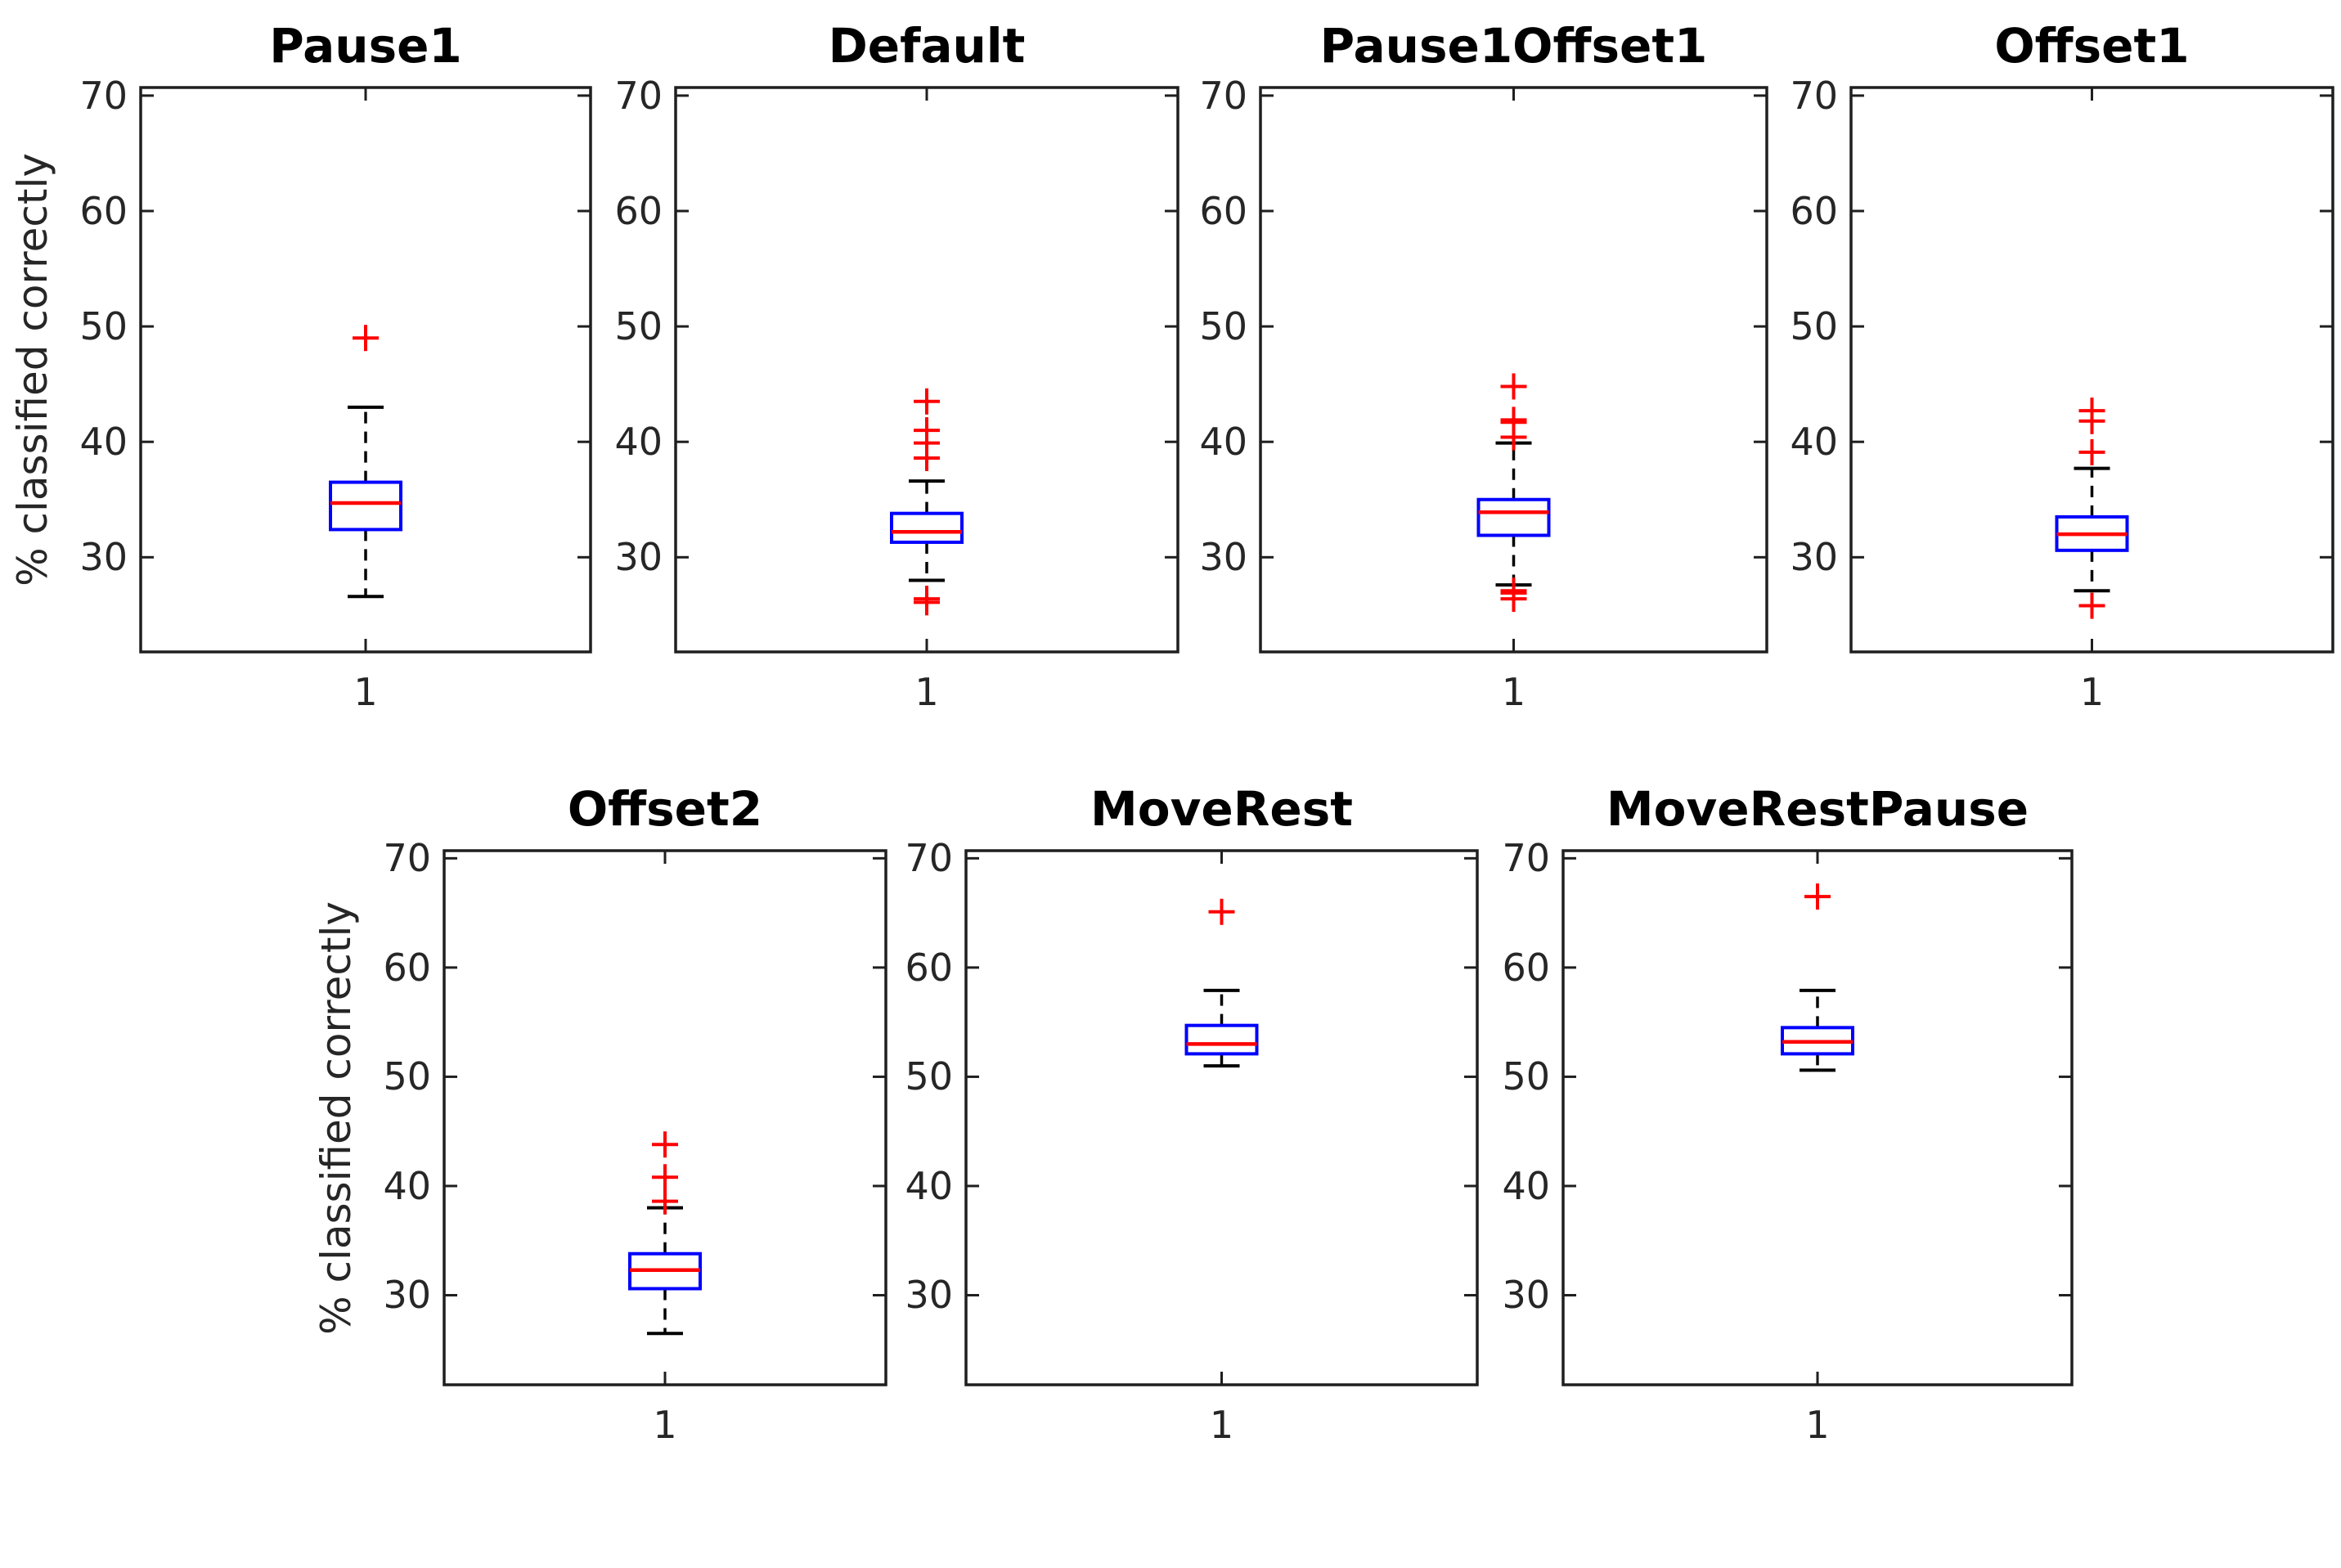 This screenshot has width=2341, height=1568. Describe the element at coordinates (1526, 1185) in the screenshot. I see `y-tick-label-moverestpause: 40` at that location.